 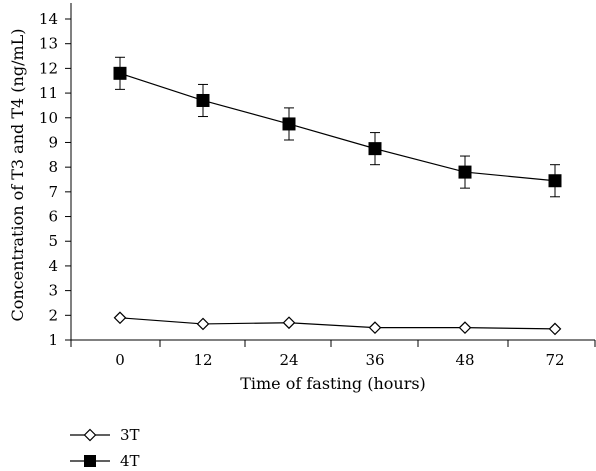 What do you see at coordinates (554, 360) in the screenshot?
I see `x-tick-label: 72` at bounding box center [554, 360].